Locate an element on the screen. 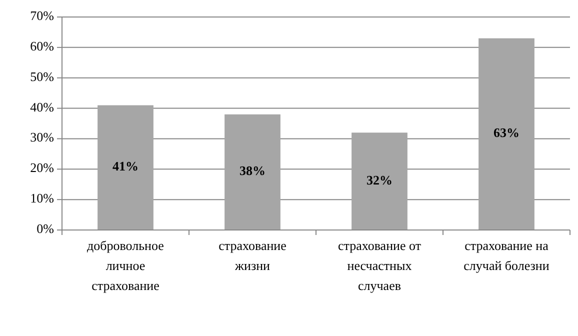 This screenshot has height=336, width=578. data-label: 63% is located at coordinates (507, 132).